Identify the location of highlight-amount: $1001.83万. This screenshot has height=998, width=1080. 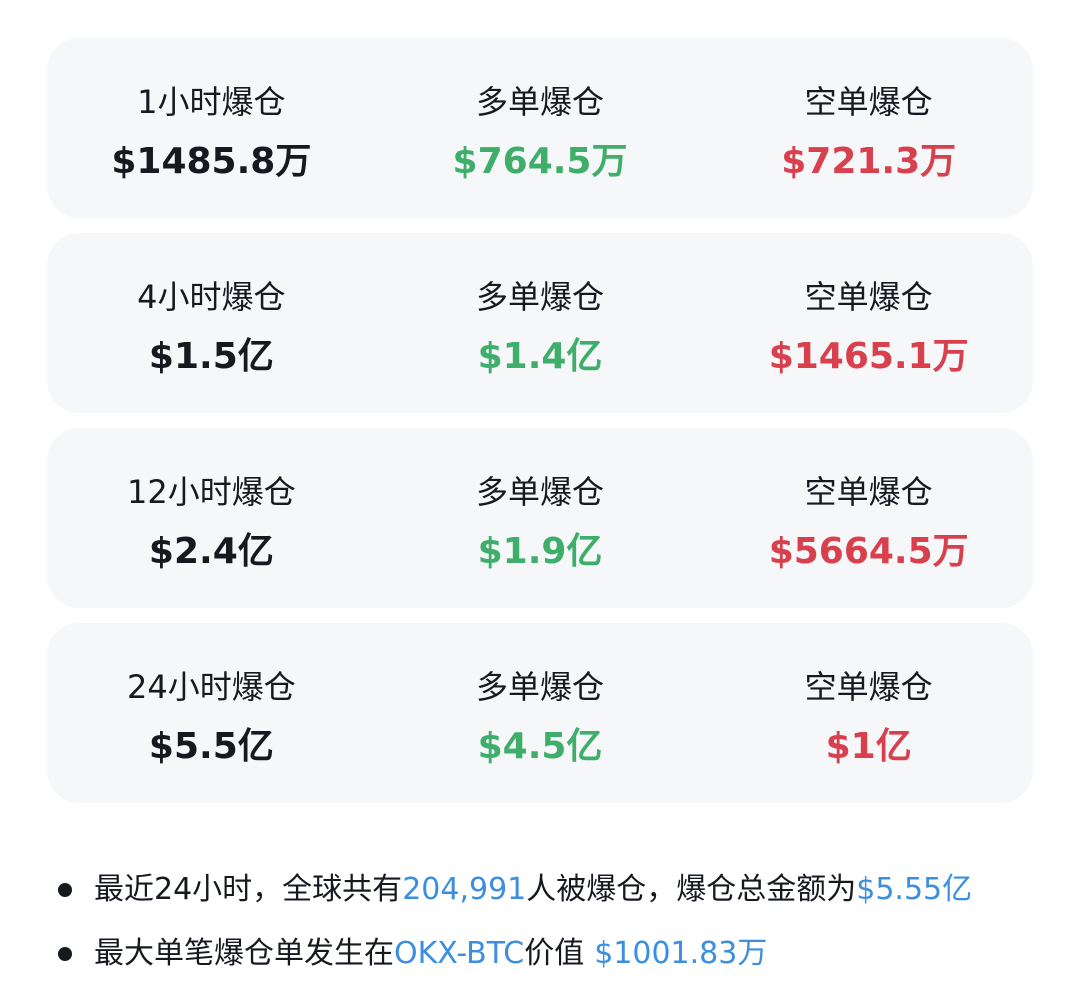
(681, 953).